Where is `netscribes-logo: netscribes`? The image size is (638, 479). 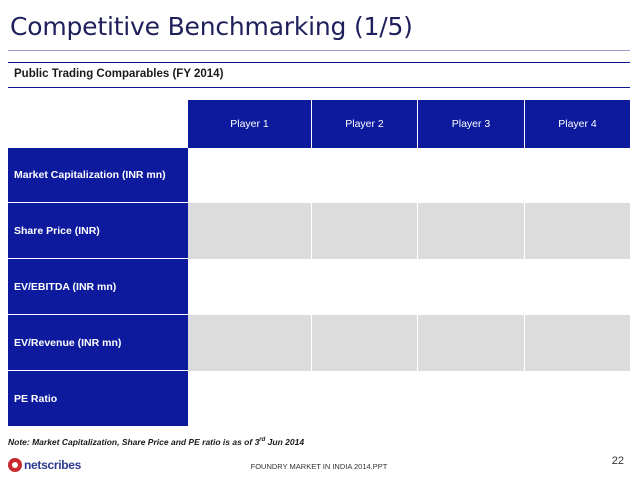 netscribes-logo: netscribes is located at coordinates (44, 465).